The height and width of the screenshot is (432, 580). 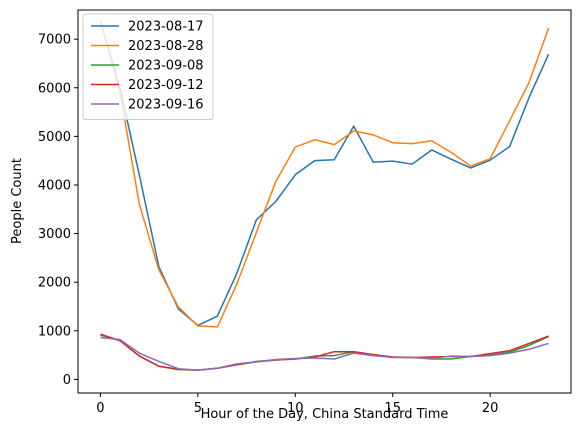 What do you see at coordinates (295, 408) in the screenshot?
I see `x-tick-label: 10` at bounding box center [295, 408].